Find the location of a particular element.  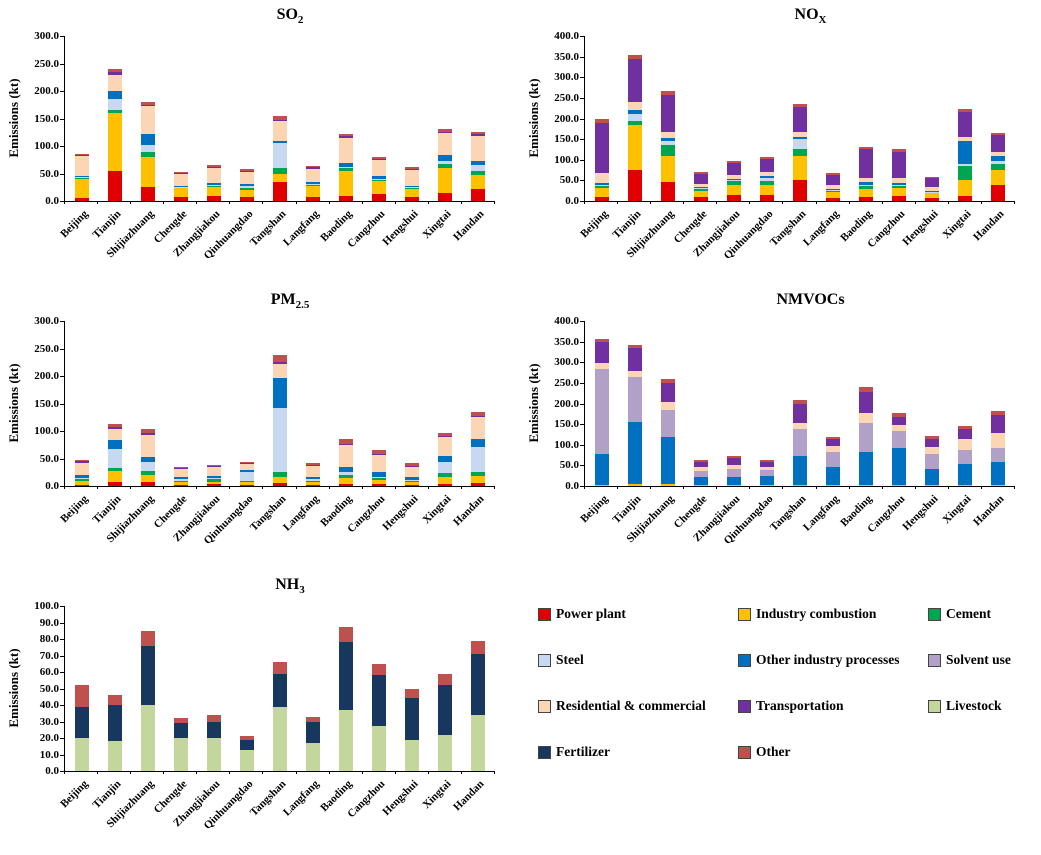

y-tick-label: 300.0 is located at coordinates (566, 362).